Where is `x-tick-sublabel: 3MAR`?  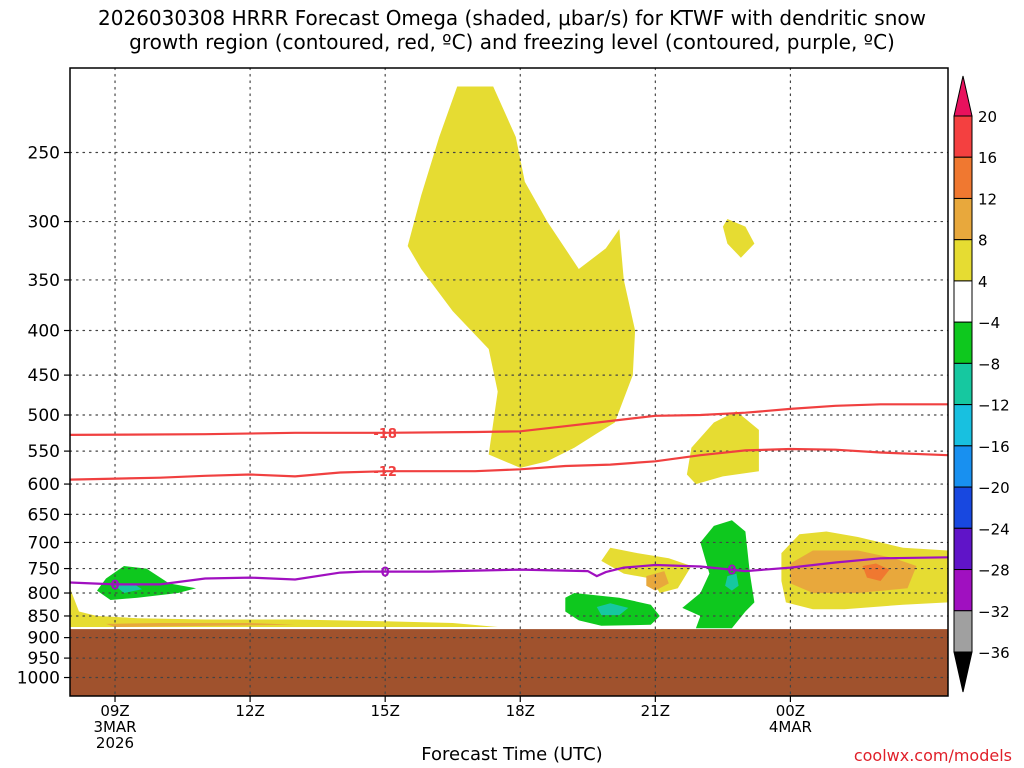
x-tick-sublabel: 3MAR is located at coordinates (114, 727).